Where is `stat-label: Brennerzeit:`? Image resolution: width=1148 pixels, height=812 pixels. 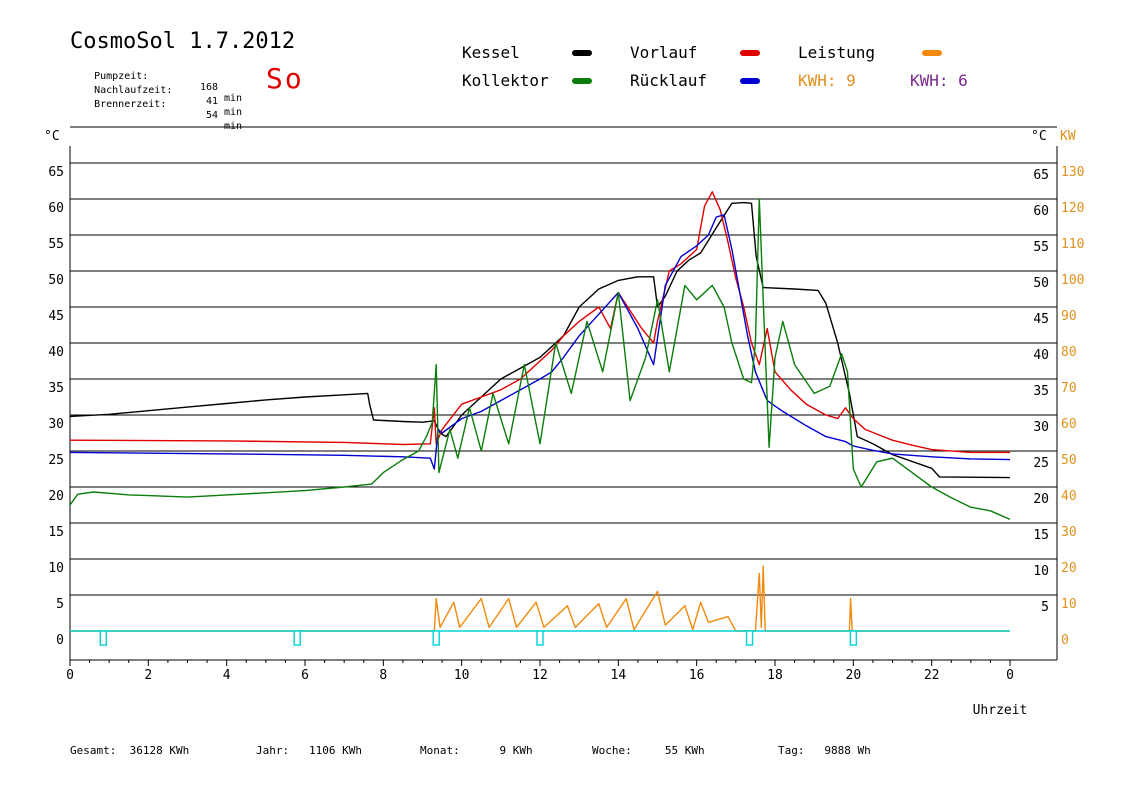 stat-label: Brennerzeit: is located at coordinates (130, 104).